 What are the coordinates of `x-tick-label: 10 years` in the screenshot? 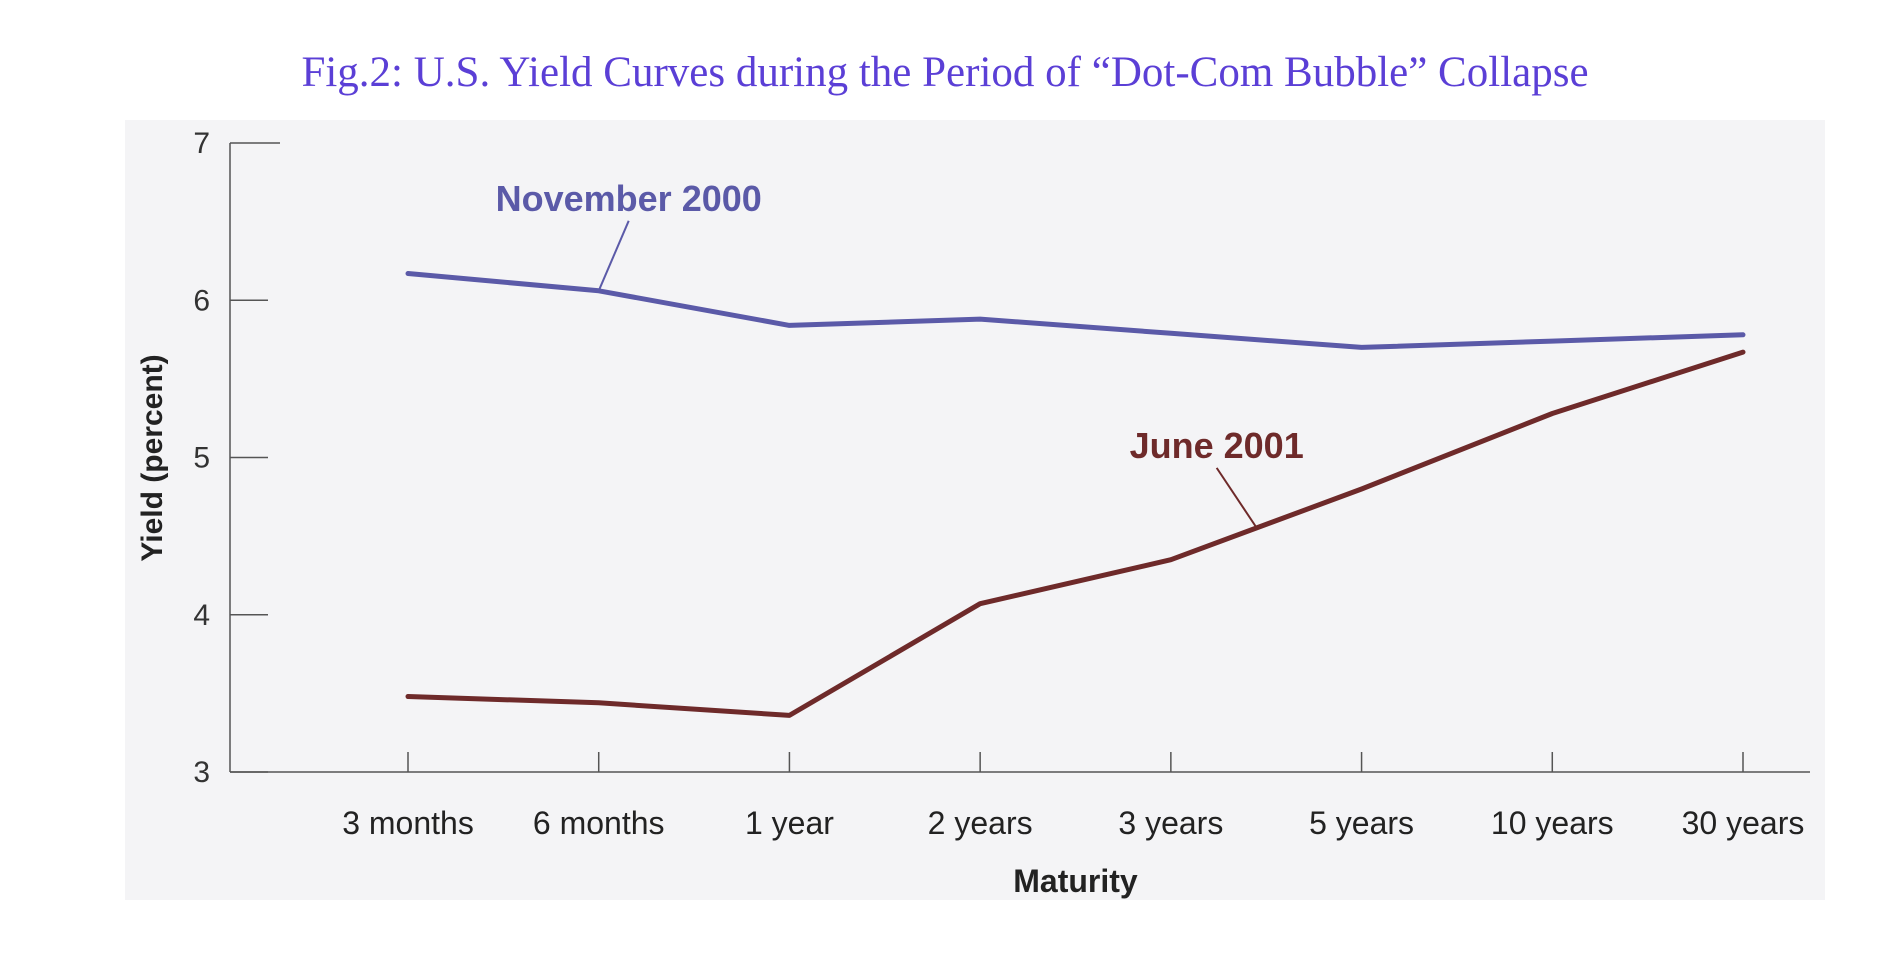 It's located at (1552, 823).